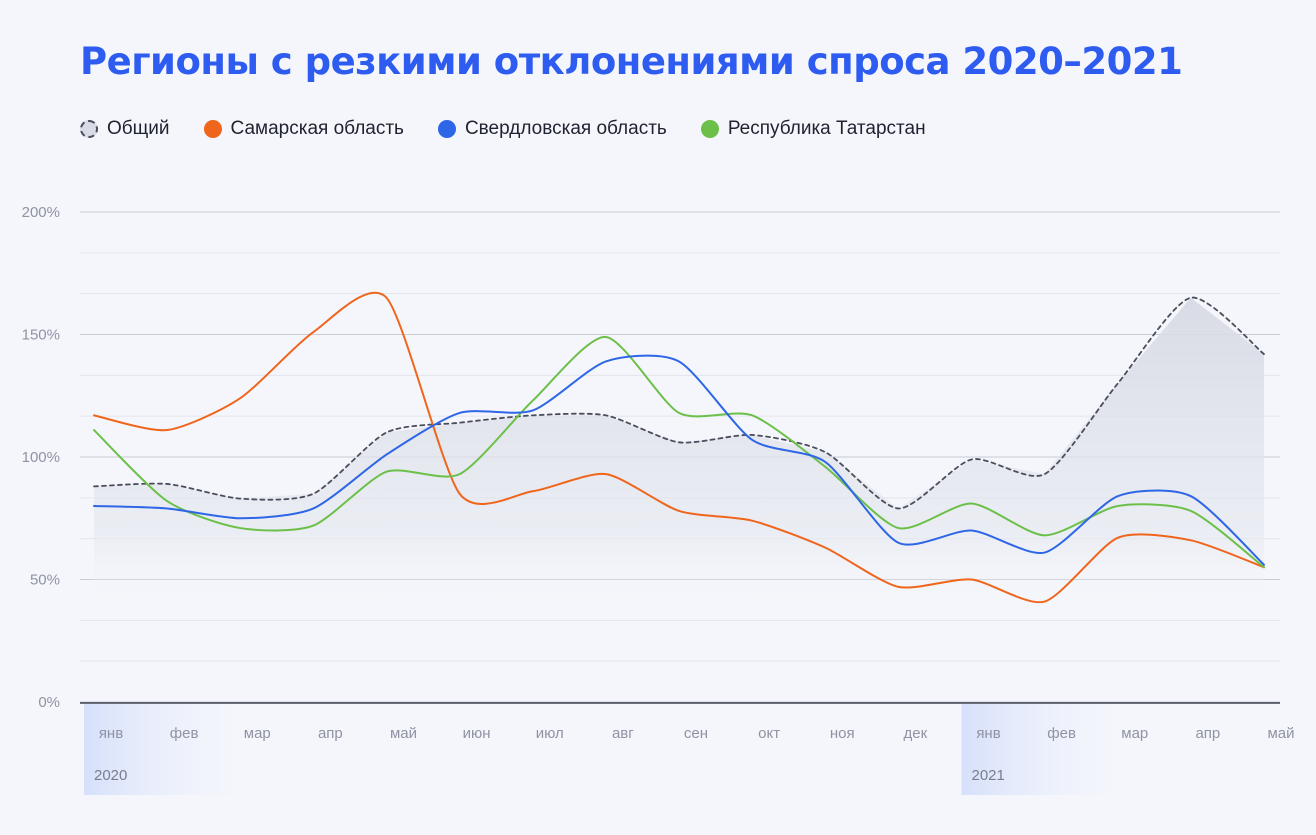  What do you see at coordinates (477, 733) in the screenshot?
I see `x-tick-label: июн` at bounding box center [477, 733].